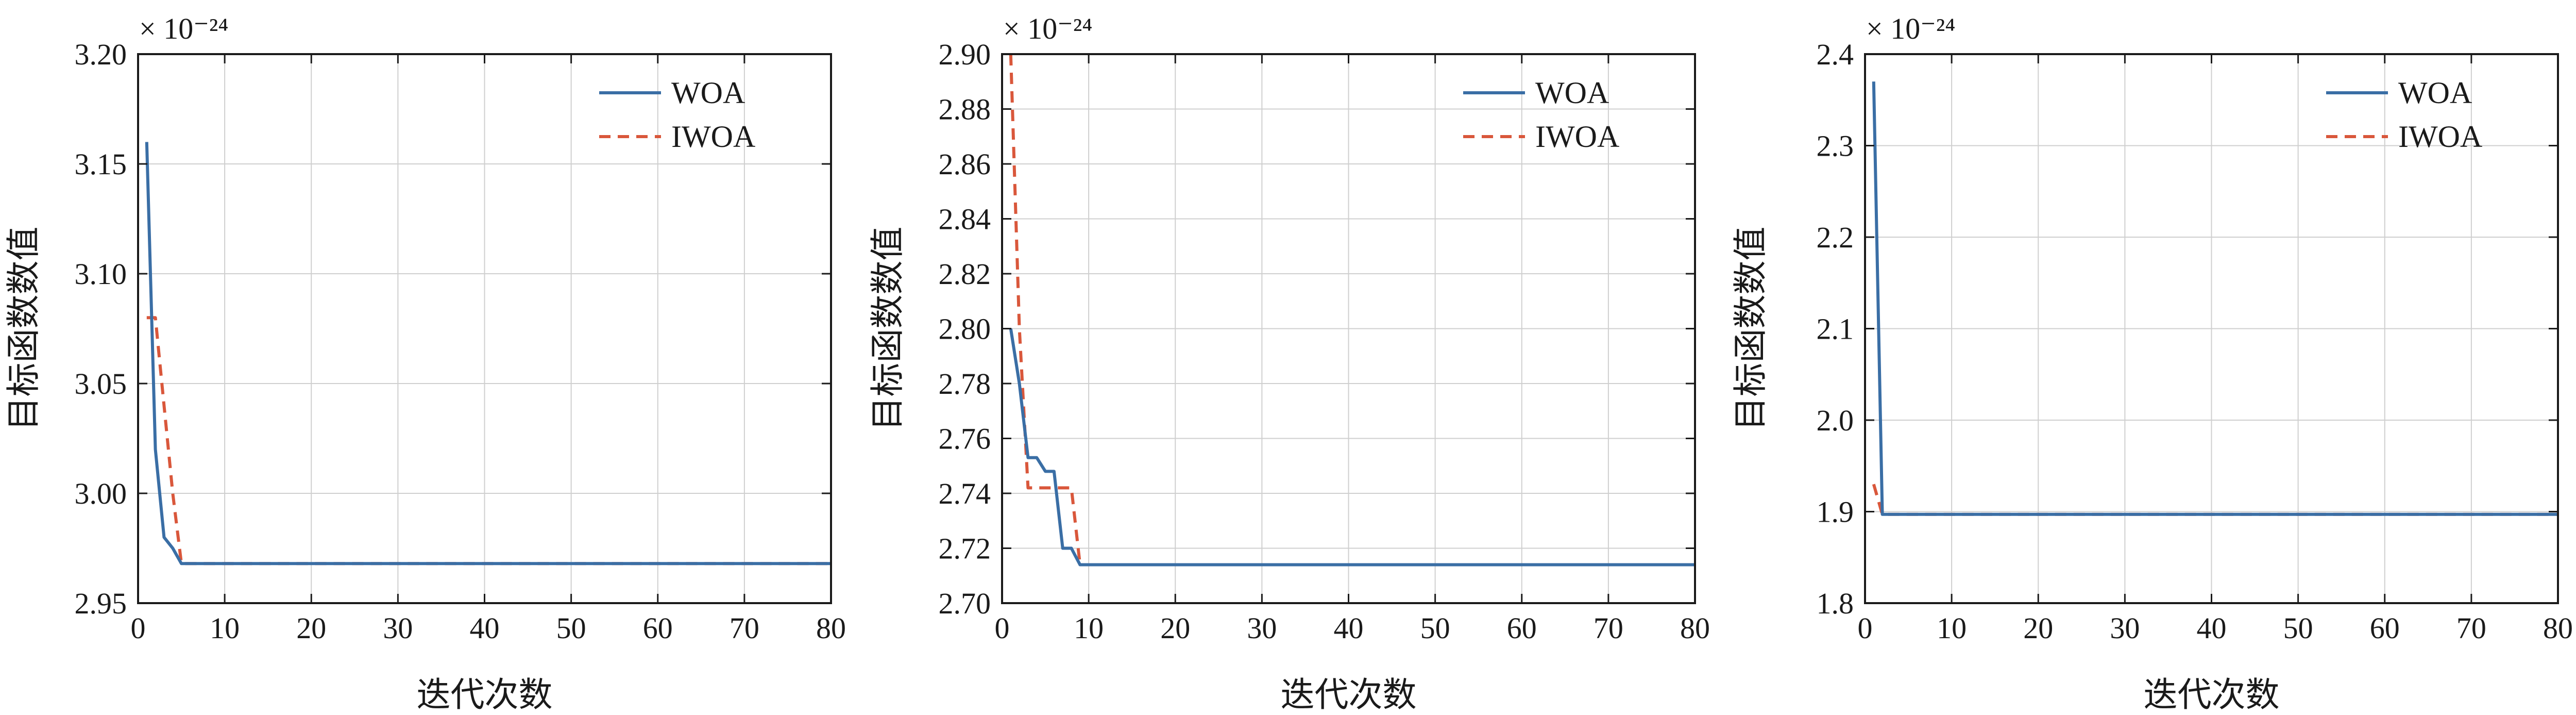 This screenshot has height=715, width=2576. I want to click on y-tick-label: 2.2, so click(1835, 237).